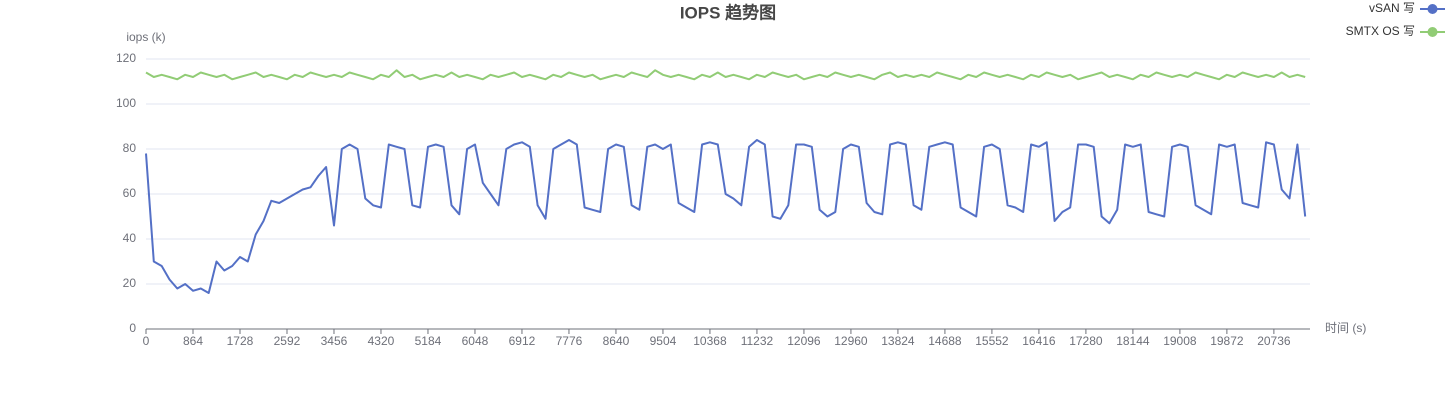  I want to click on x-tick-label: 20736, so click(1274, 341).